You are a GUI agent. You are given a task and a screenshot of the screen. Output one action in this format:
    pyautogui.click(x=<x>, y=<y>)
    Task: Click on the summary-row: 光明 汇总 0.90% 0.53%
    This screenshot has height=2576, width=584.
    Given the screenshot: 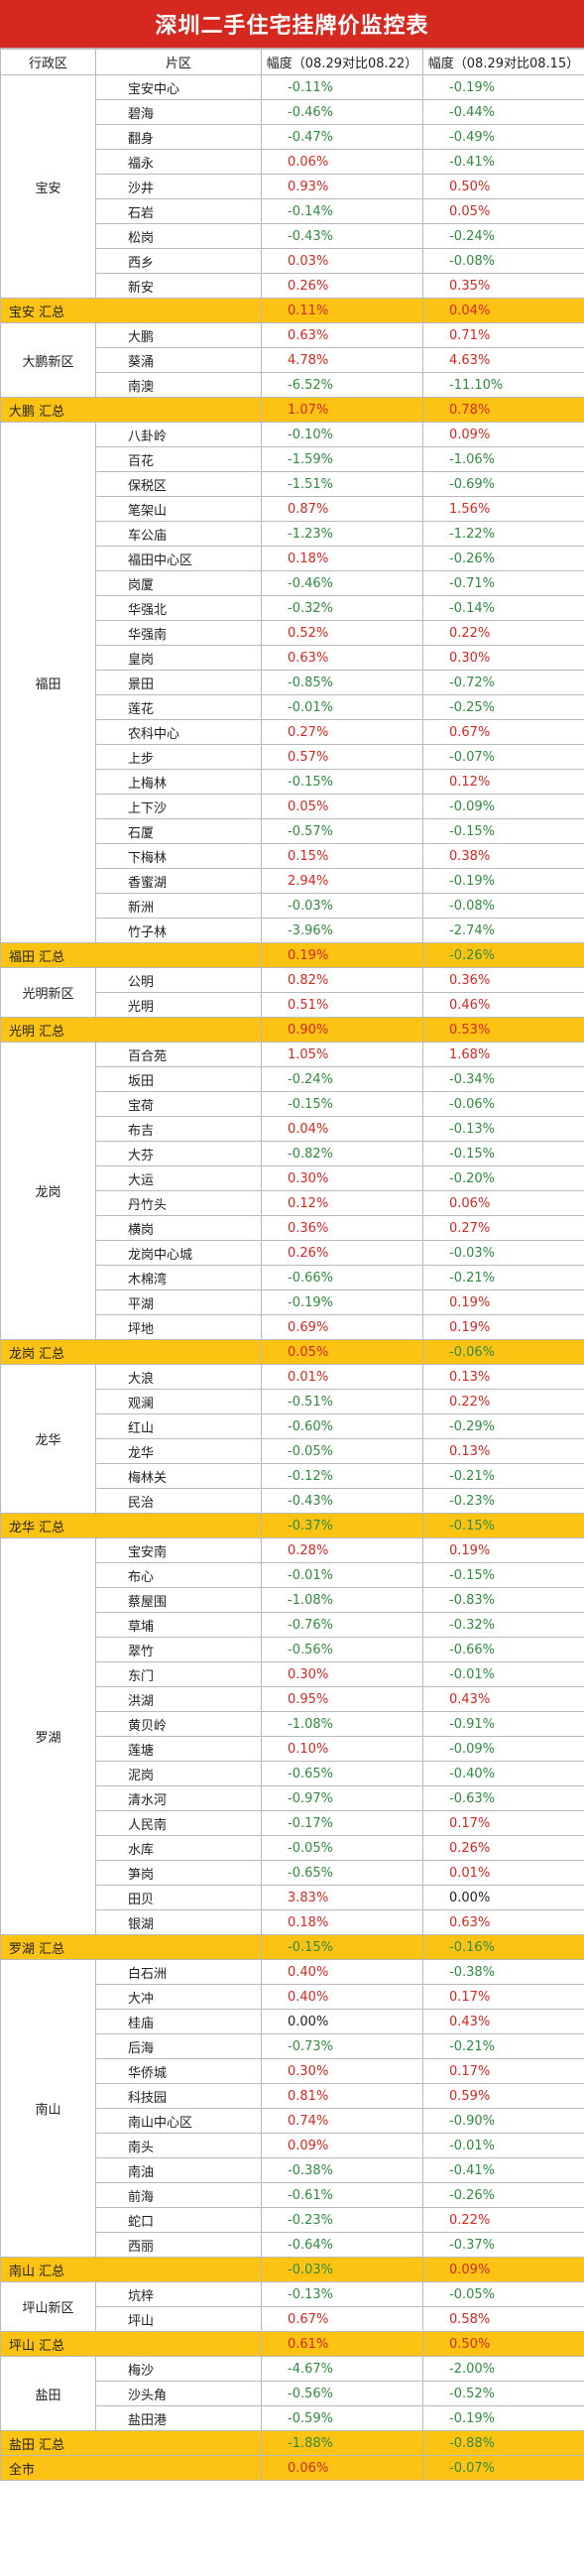 What is the action you would take?
    pyautogui.click(x=292, y=1030)
    